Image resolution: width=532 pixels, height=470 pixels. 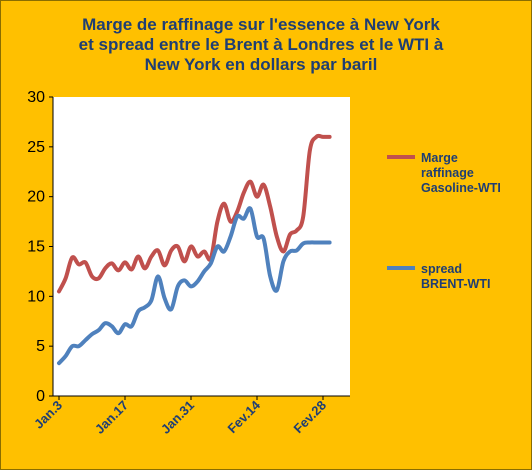 I want to click on y-tick-label: 15, so click(x=36, y=247).